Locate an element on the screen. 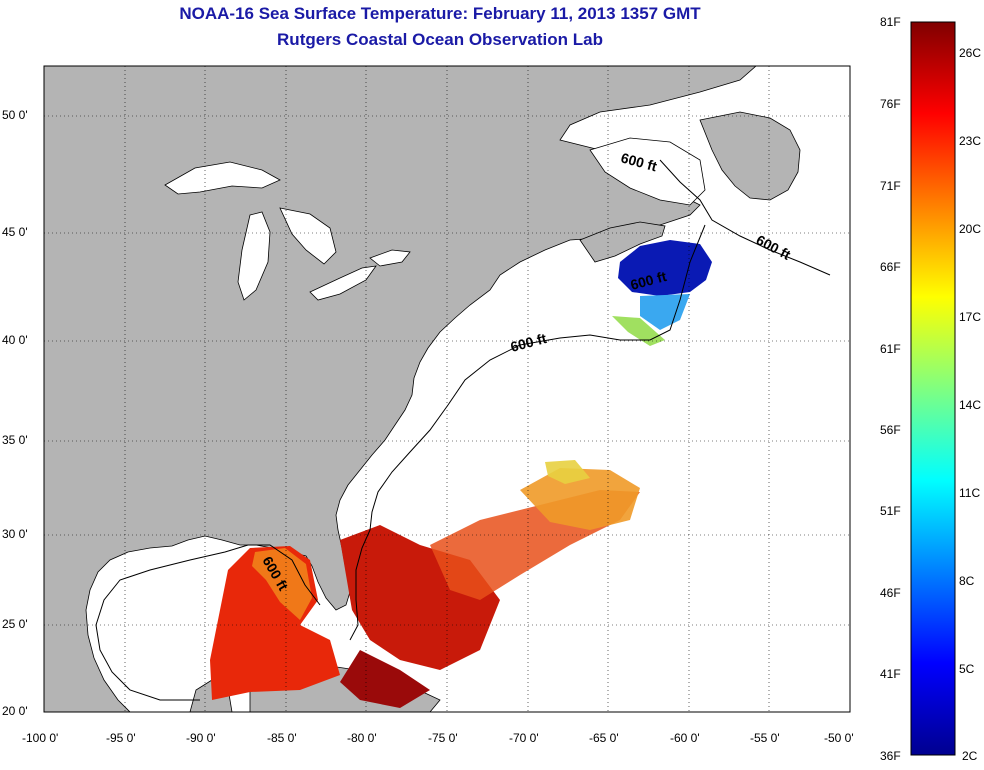 The image size is (984, 770). lon-tick: -75 0' is located at coordinates (443, 738).